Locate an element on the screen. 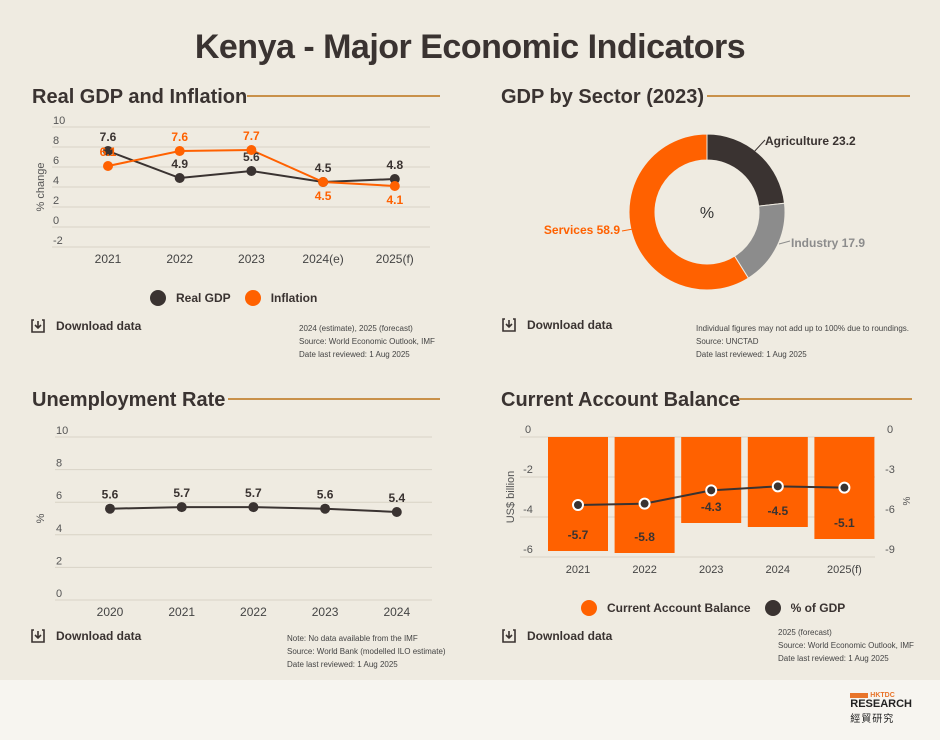 This screenshot has height=740, width=940. slice-label: Industry 17.9 is located at coordinates (828, 243).